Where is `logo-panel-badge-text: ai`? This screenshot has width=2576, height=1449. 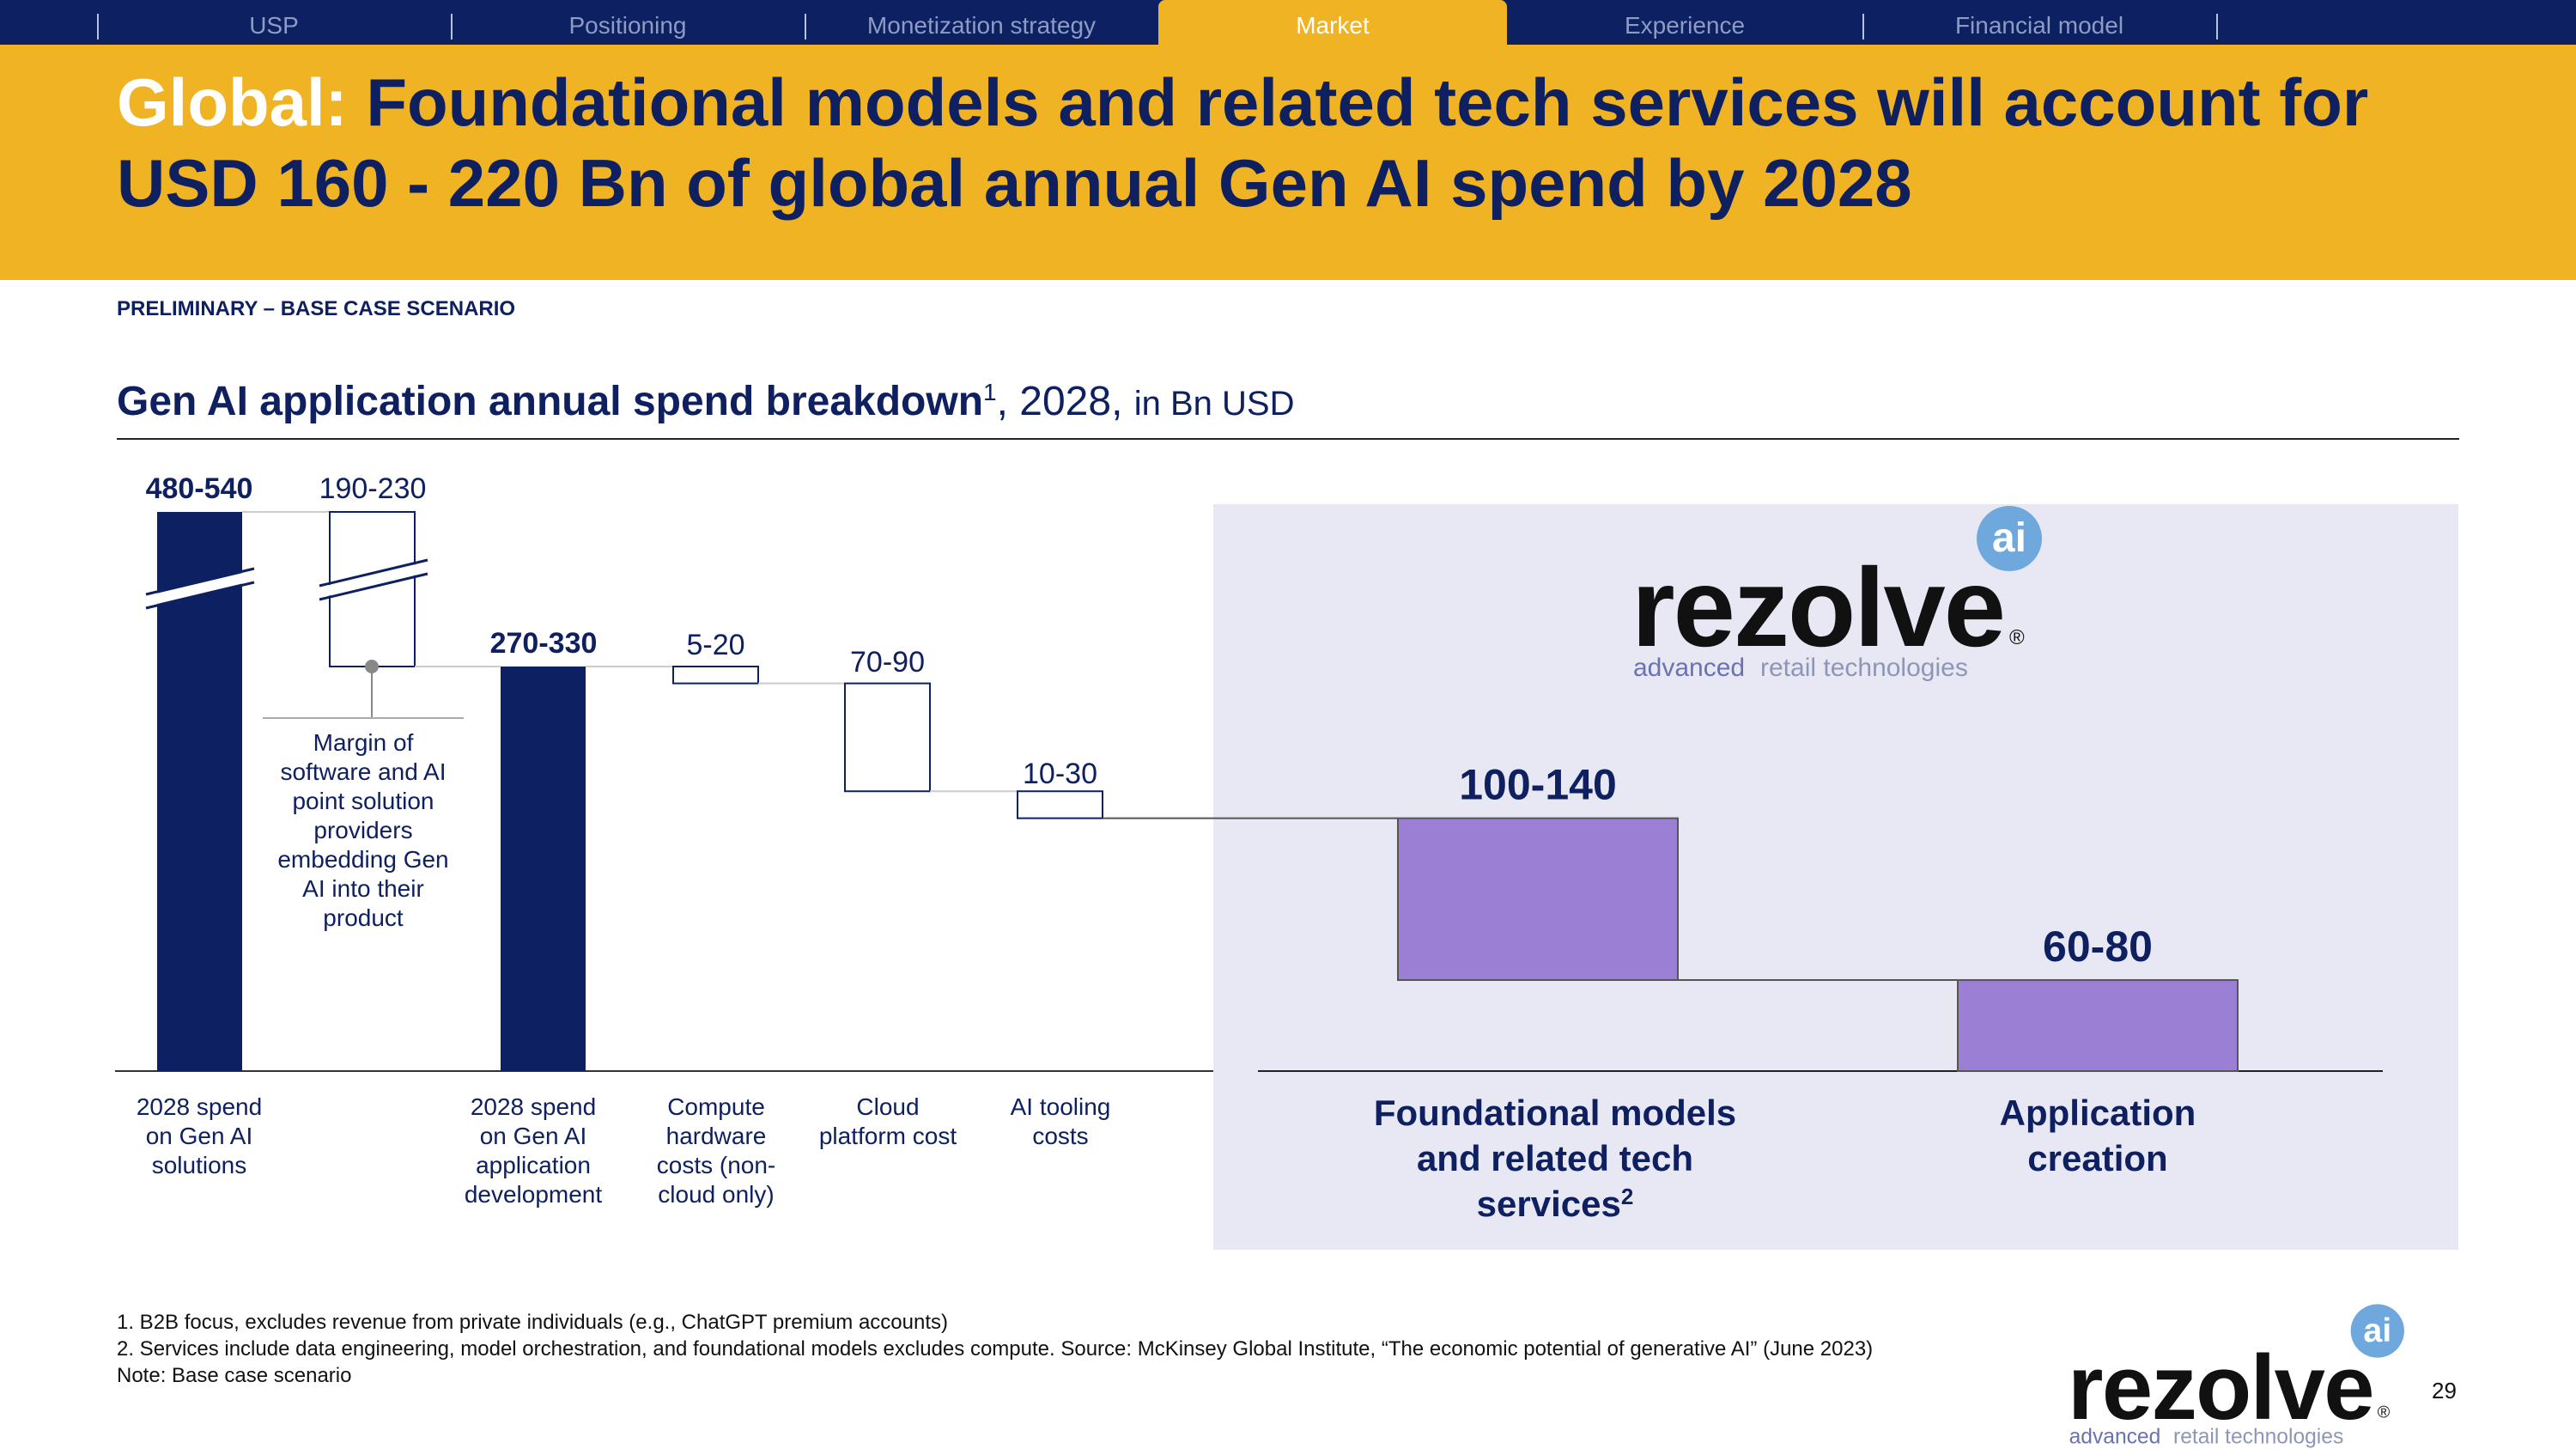 logo-panel-badge-text: ai is located at coordinates (2009, 538).